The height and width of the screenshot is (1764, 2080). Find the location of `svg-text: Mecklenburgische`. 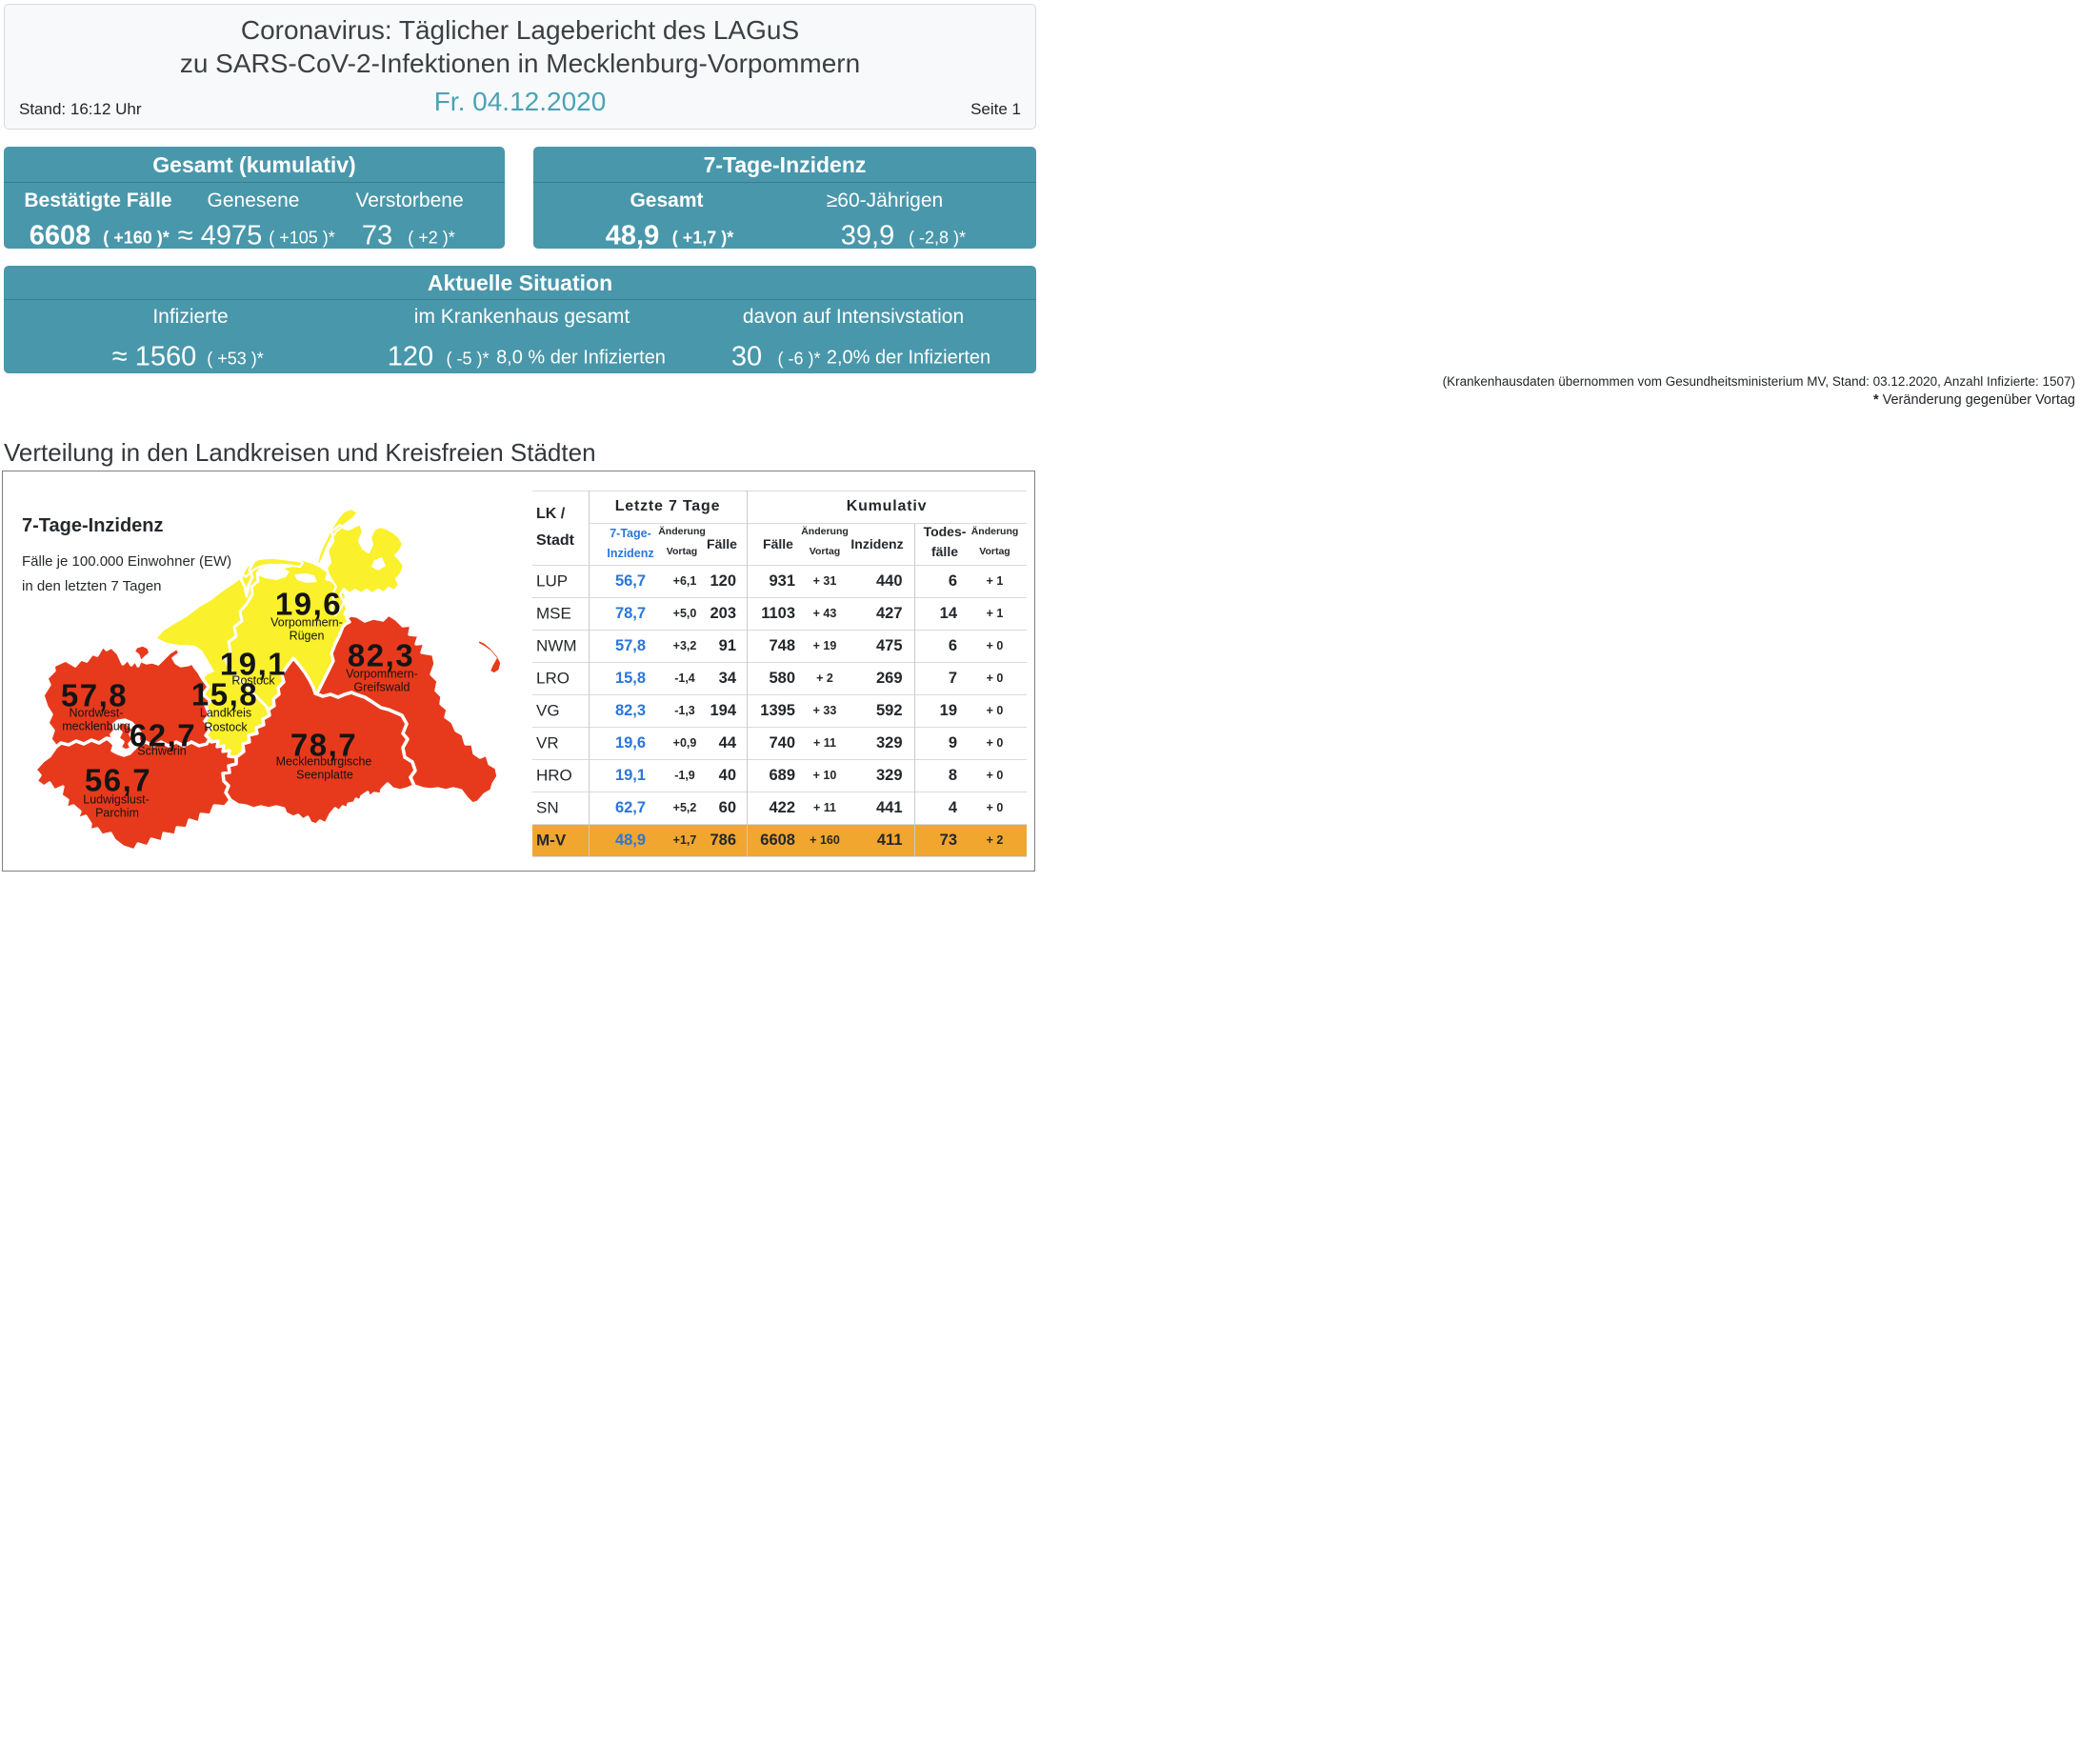

svg-text: Mecklenburgische is located at coordinates (324, 761).